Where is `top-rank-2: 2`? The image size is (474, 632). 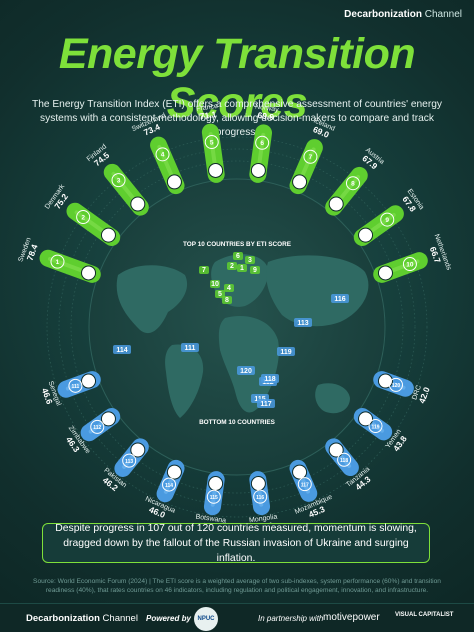 top-rank-2: 2 is located at coordinates (83, 217).